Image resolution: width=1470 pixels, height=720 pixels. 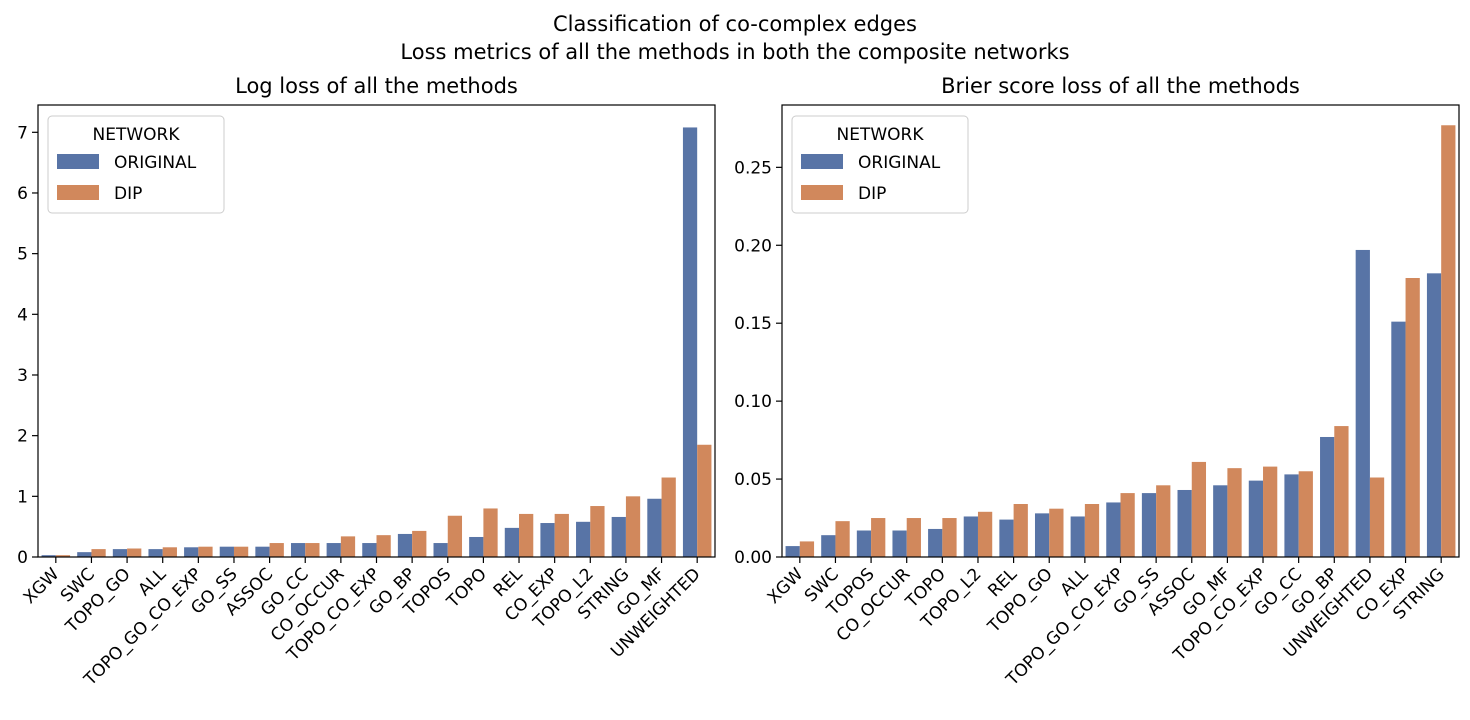 I want to click on brier-bar-dip-topos, so click(x=878, y=537).